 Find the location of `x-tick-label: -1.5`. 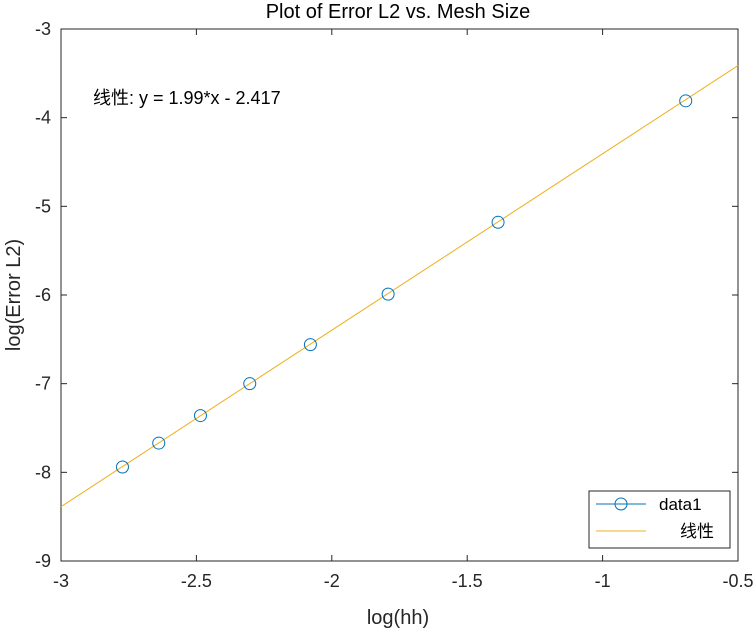

x-tick-label: -1.5 is located at coordinates (467, 581).